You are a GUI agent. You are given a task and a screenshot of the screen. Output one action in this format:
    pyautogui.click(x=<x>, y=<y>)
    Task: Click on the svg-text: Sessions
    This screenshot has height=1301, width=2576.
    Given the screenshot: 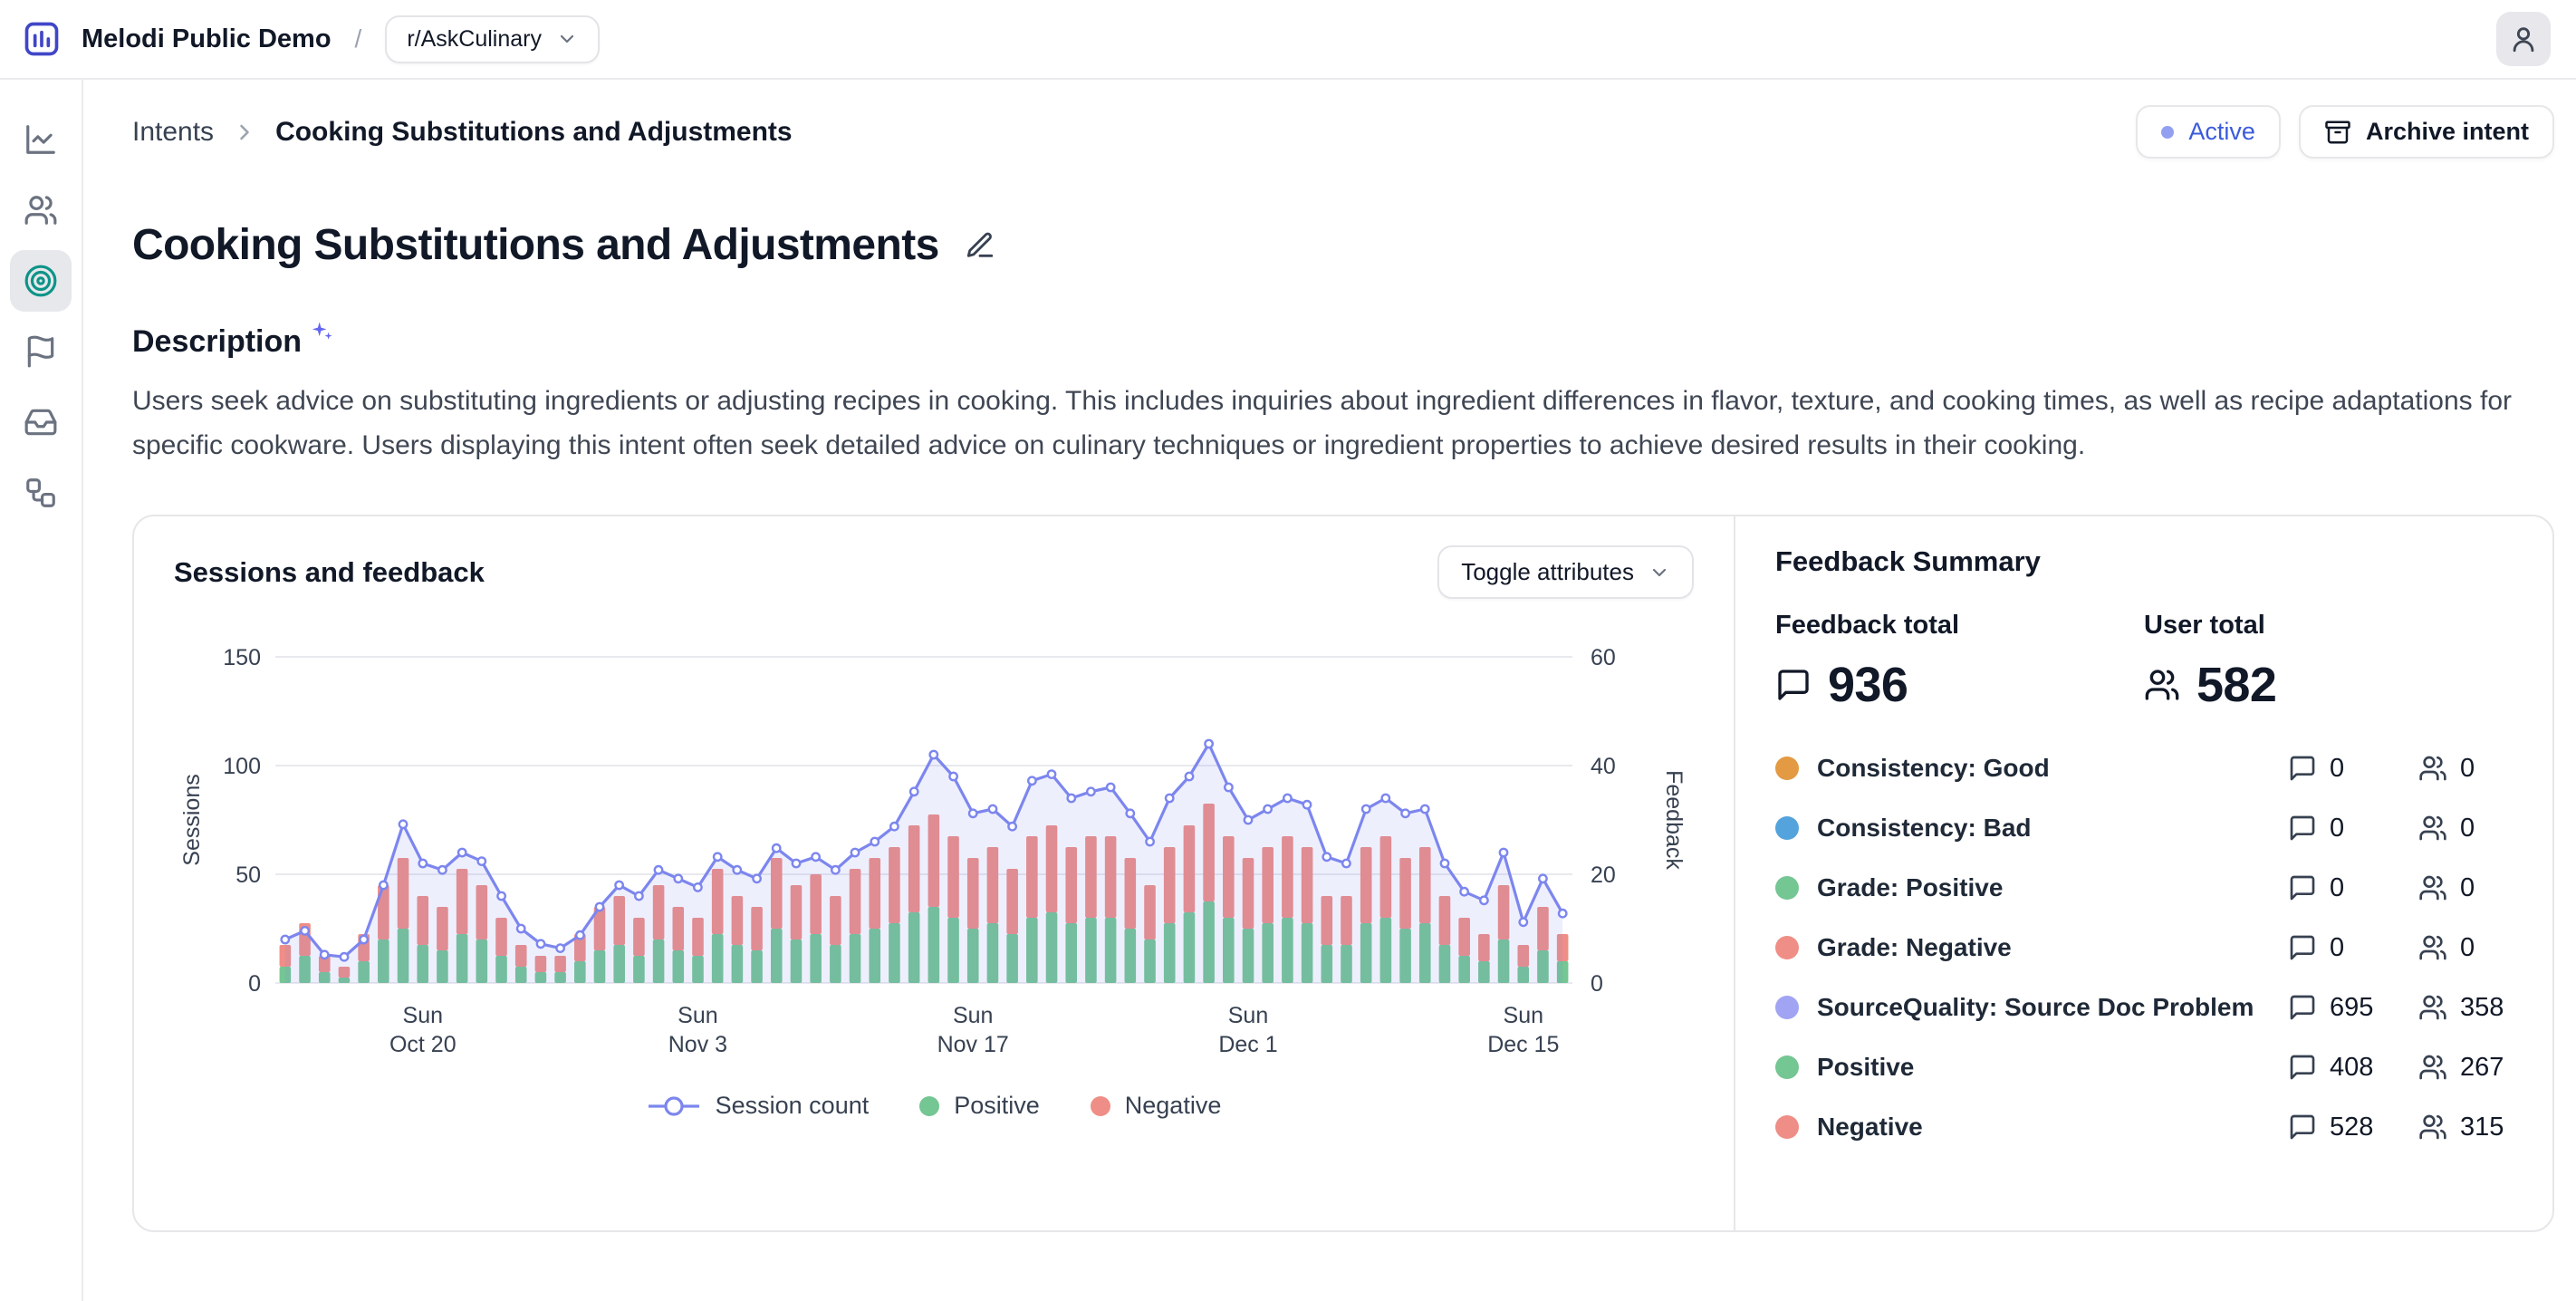 What is the action you would take?
    pyautogui.click(x=192, y=819)
    